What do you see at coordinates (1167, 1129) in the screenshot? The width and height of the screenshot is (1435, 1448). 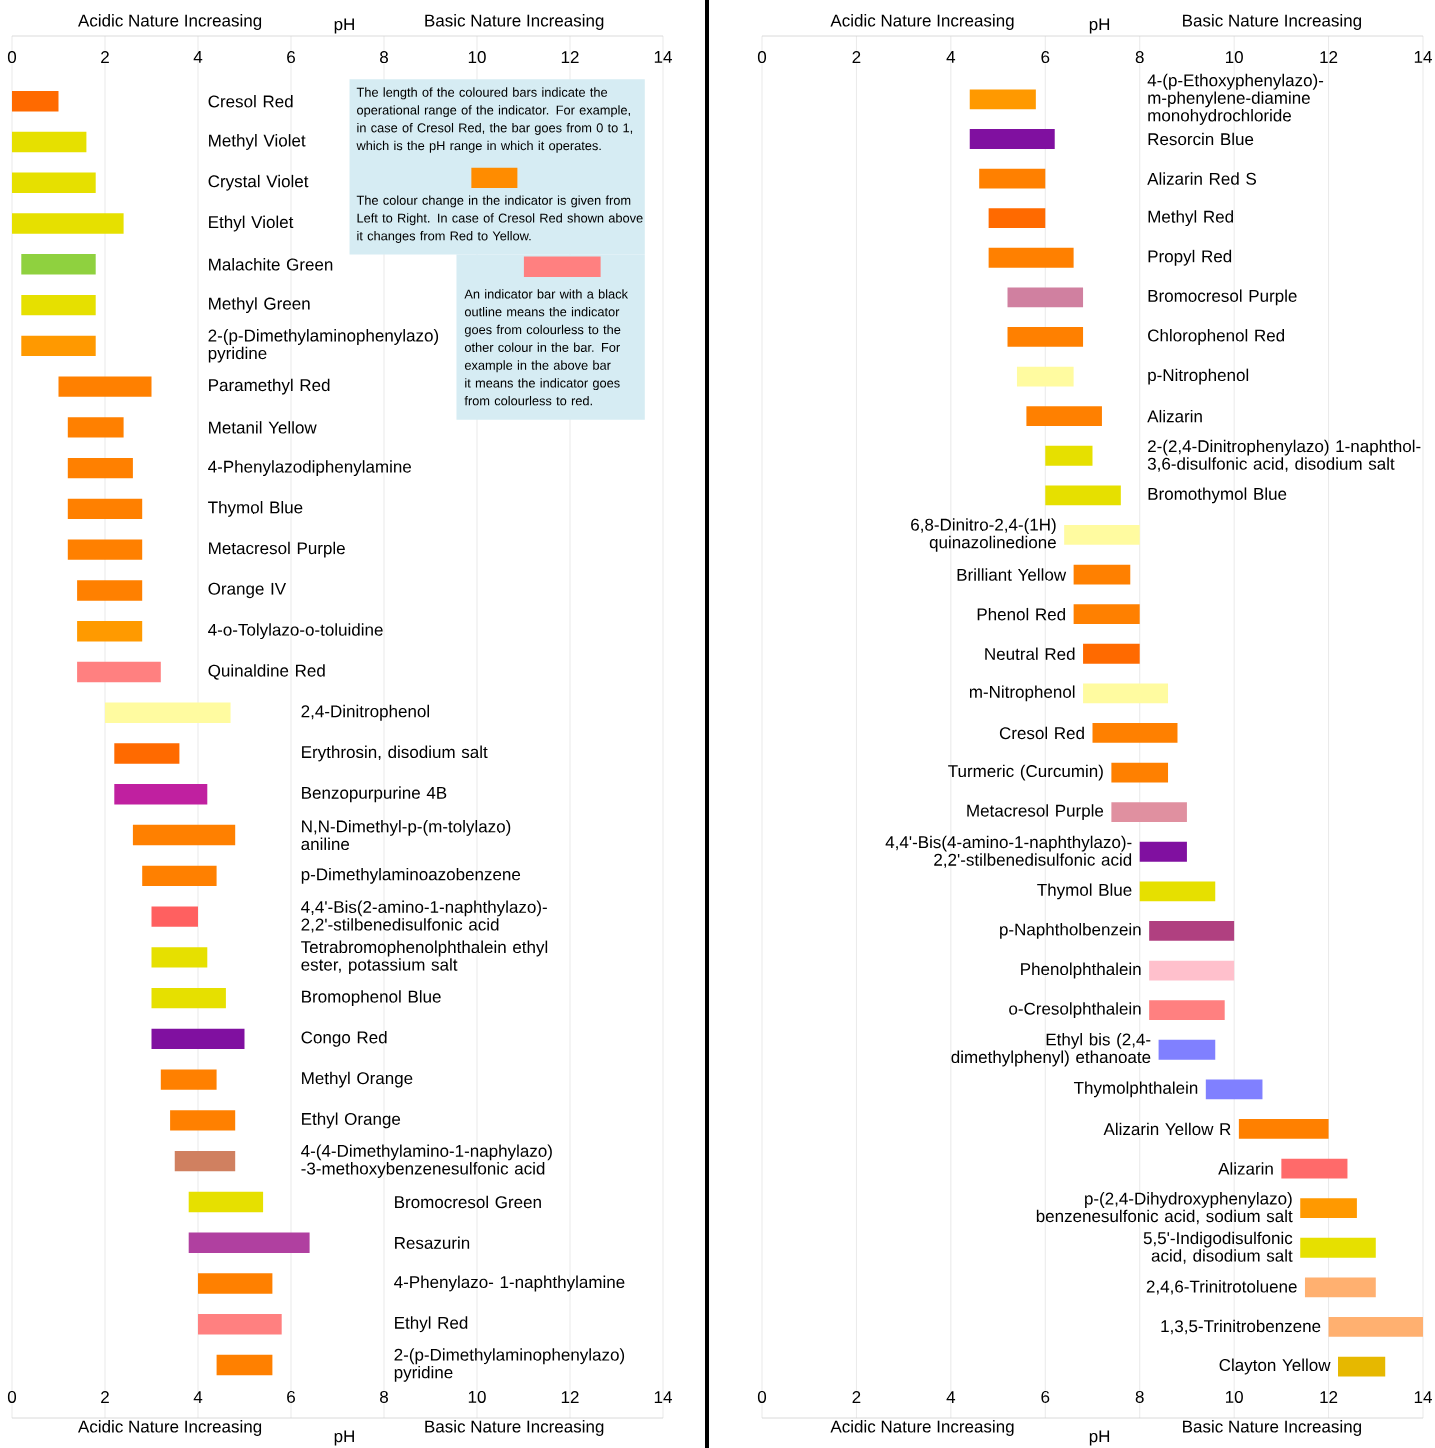 I see `y-tick-label: Alizarin Yellow R` at bounding box center [1167, 1129].